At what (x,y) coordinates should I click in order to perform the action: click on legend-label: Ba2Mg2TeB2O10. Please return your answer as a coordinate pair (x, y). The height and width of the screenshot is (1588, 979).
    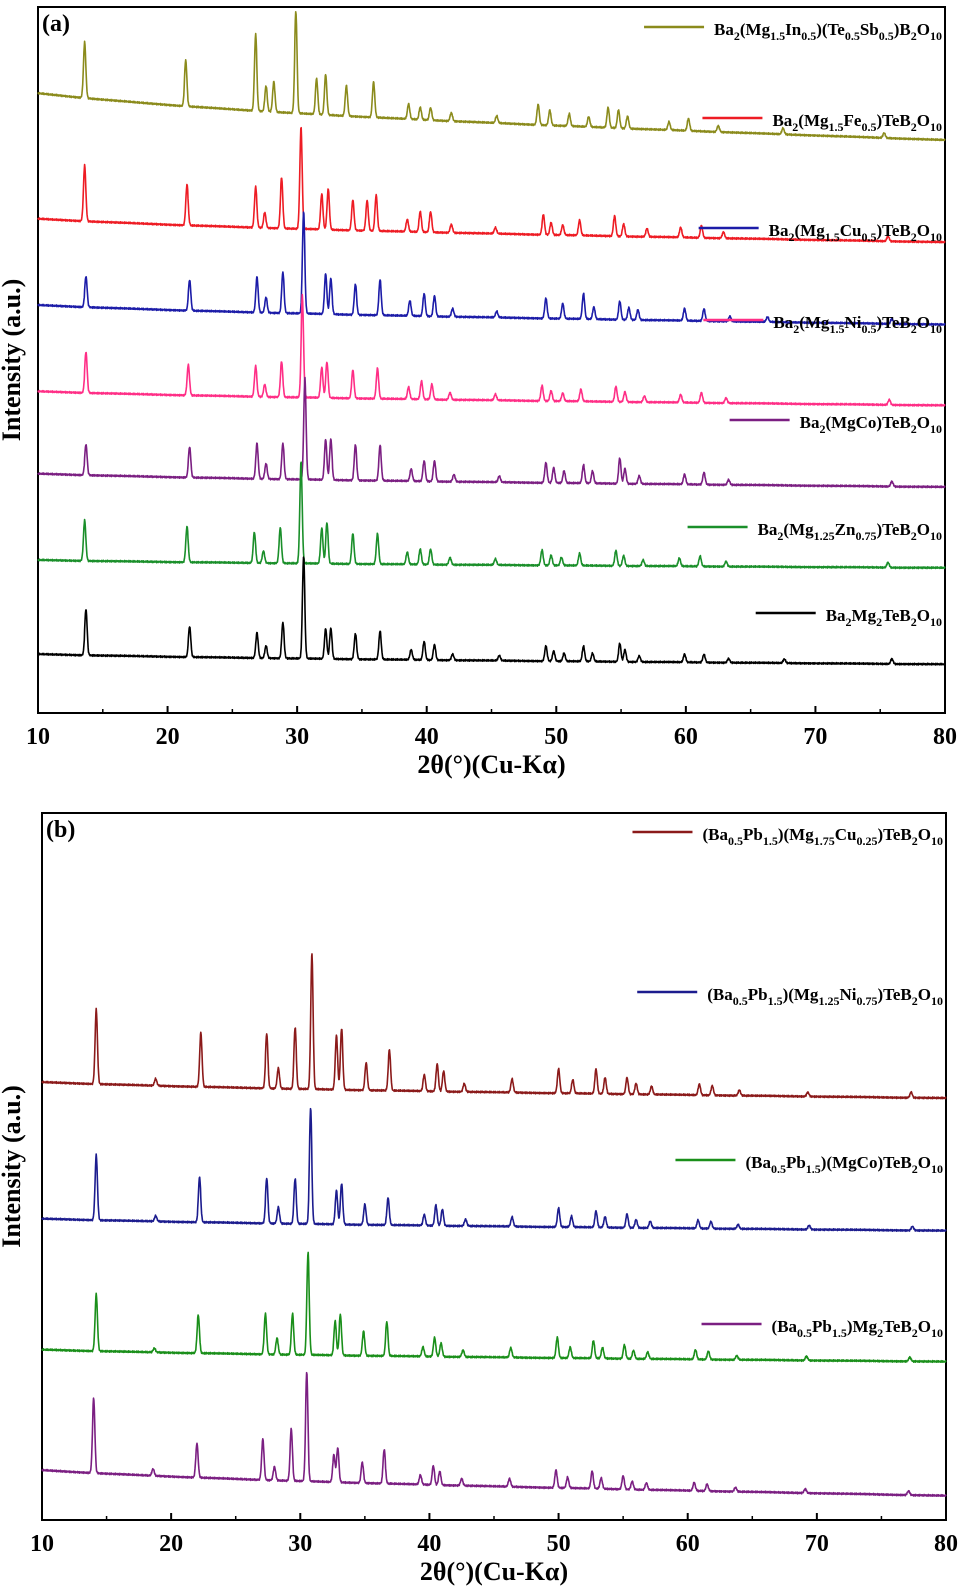
    Looking at the image, I should click on (884, 617).